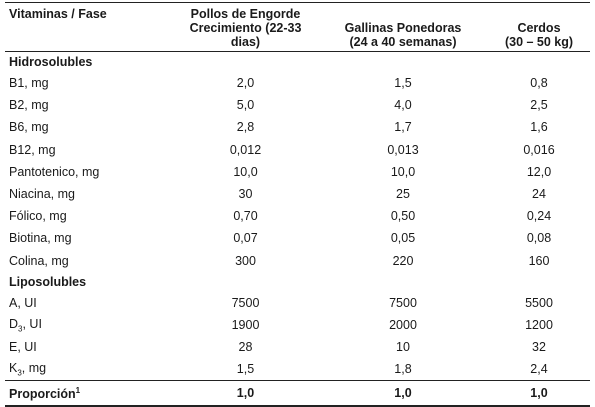 This screenshot has width=595, height=407. Describe the element at coordinates (277, 347) in the screenshot. I see `table-row: E, UI 28 10 32` at that location.